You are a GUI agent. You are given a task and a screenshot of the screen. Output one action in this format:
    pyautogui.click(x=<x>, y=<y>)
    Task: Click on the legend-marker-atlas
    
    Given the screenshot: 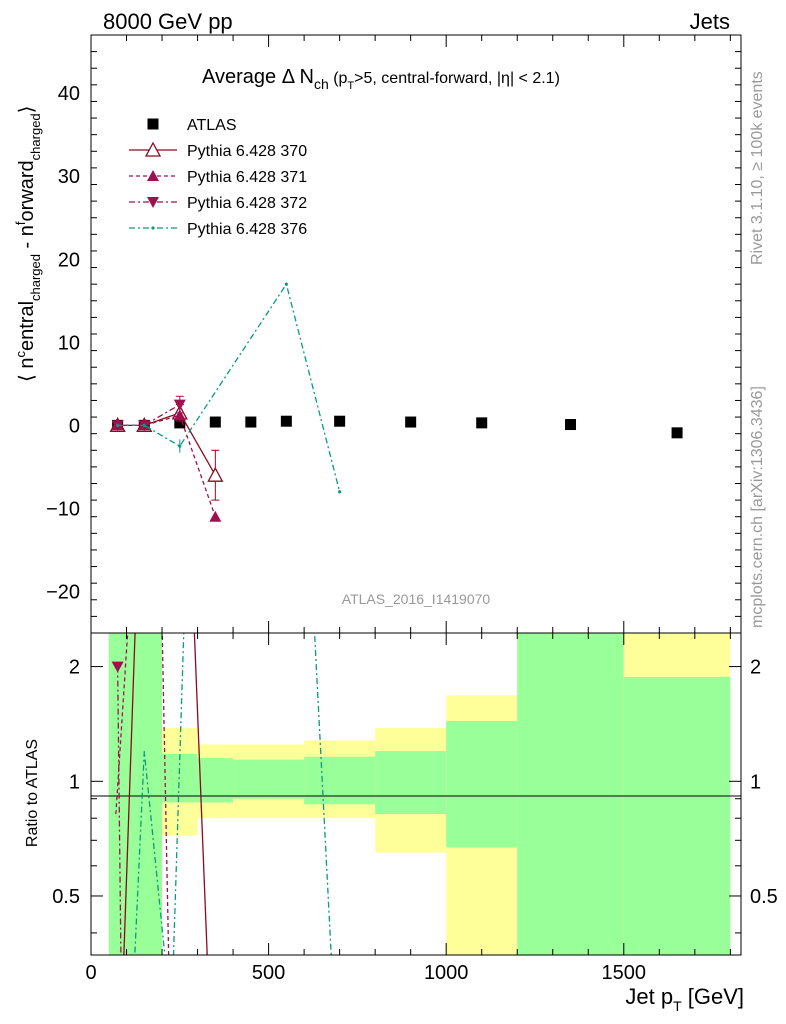 What is the action you would take?
    pyautogui.click(x=153, y=124)
    